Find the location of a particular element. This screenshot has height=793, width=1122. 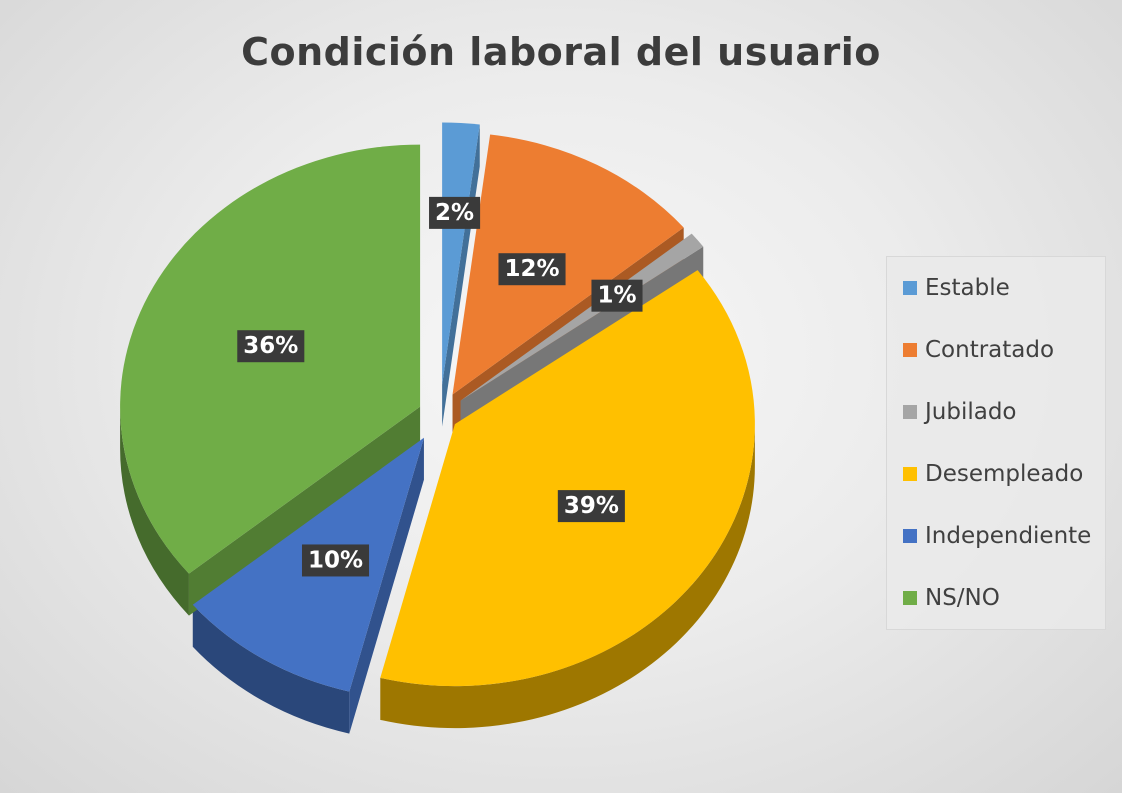

legend-label-contratado: Contratado is located at coordinates (990, 350).